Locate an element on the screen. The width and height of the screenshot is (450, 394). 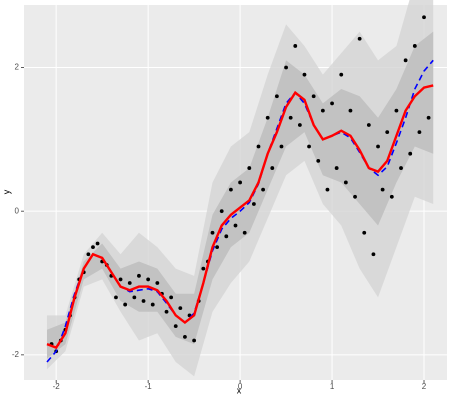
y-axis-title: y is located at coordinates (6, 191).